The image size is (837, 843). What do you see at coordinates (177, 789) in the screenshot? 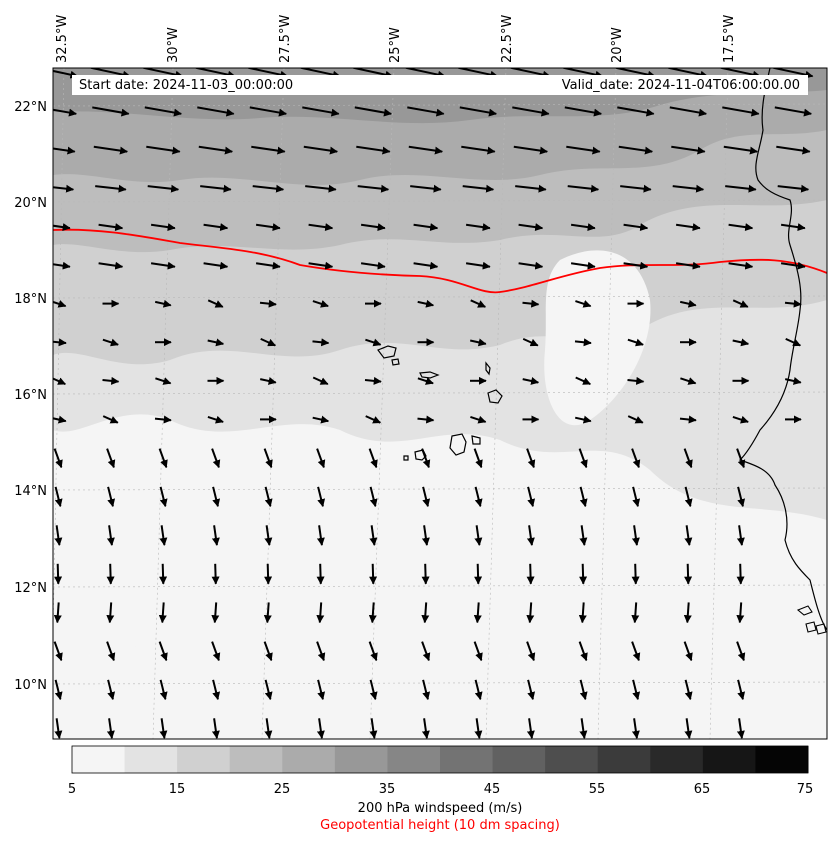
I see `colorbar-tick-label: 15` at bounding box center [177, 789].